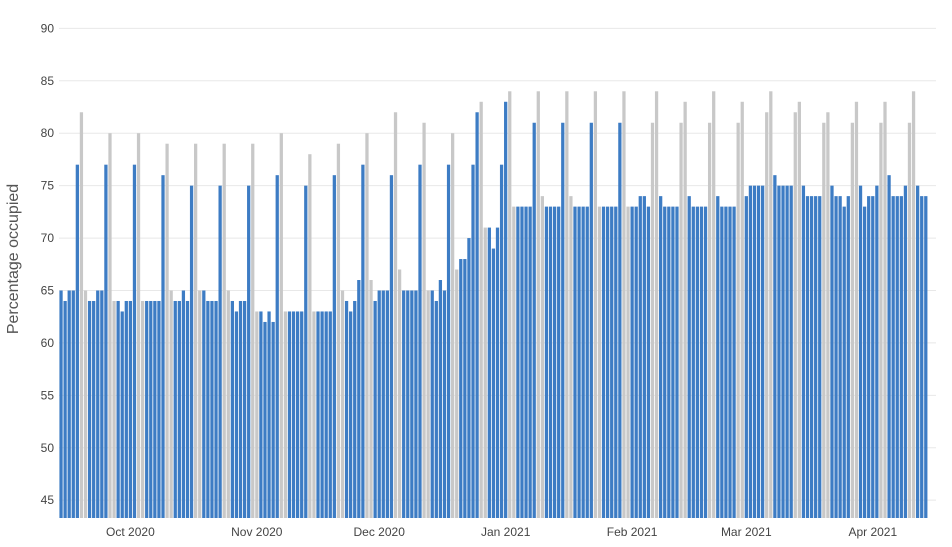 The image size is (952, 547). What do you see at coordinates (632, 532) in the screenshot?
I see `x-tick-label: Feb 2021` at bounding box center [632, 532].